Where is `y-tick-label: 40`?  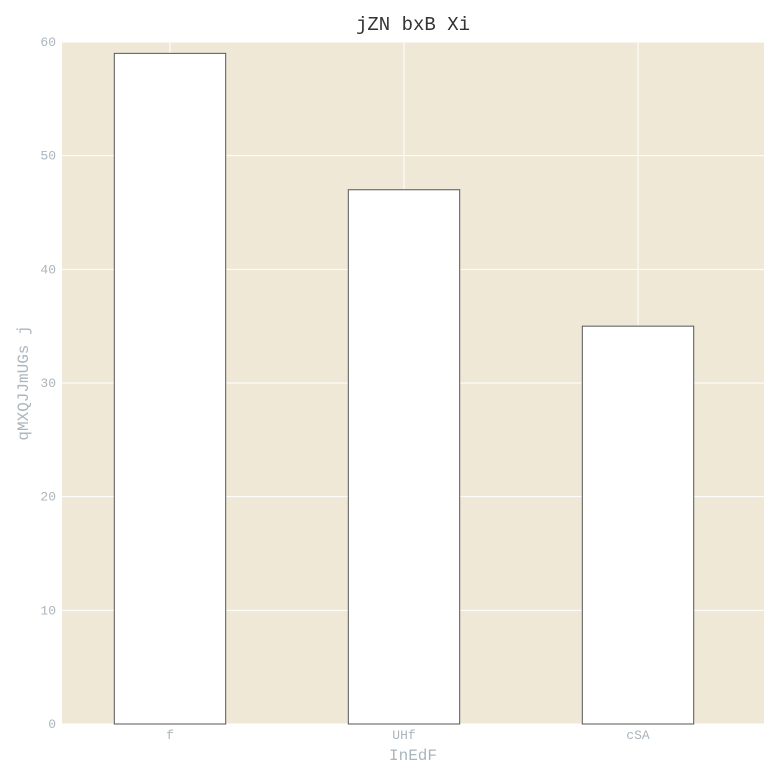 y-tick-label: 40 is located at coordinates (48, 269).